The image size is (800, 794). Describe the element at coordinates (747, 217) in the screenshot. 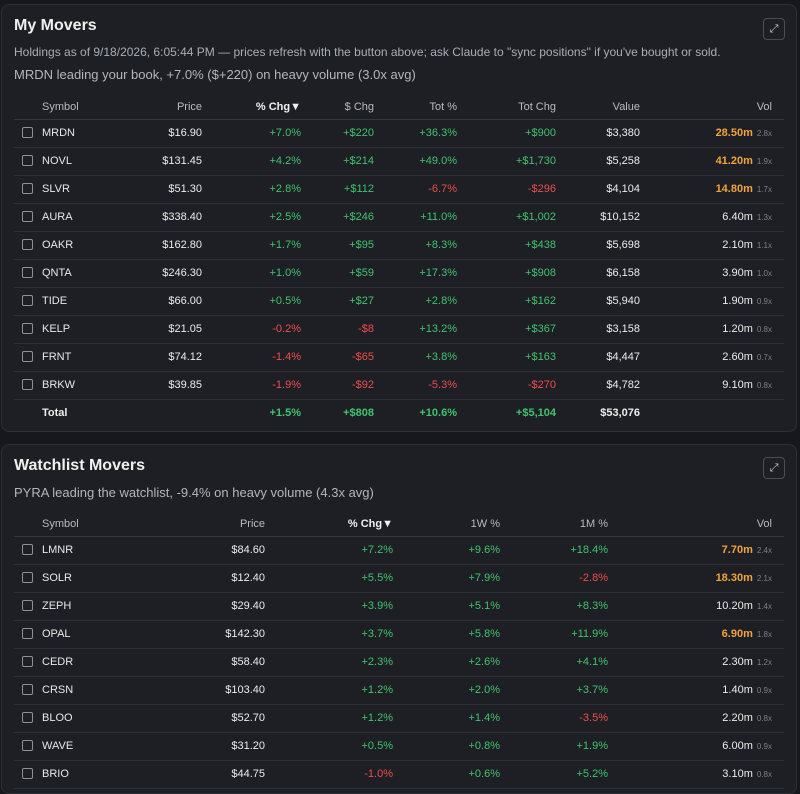

I see `vol-cell: 6.40m 1.3x` at that location.